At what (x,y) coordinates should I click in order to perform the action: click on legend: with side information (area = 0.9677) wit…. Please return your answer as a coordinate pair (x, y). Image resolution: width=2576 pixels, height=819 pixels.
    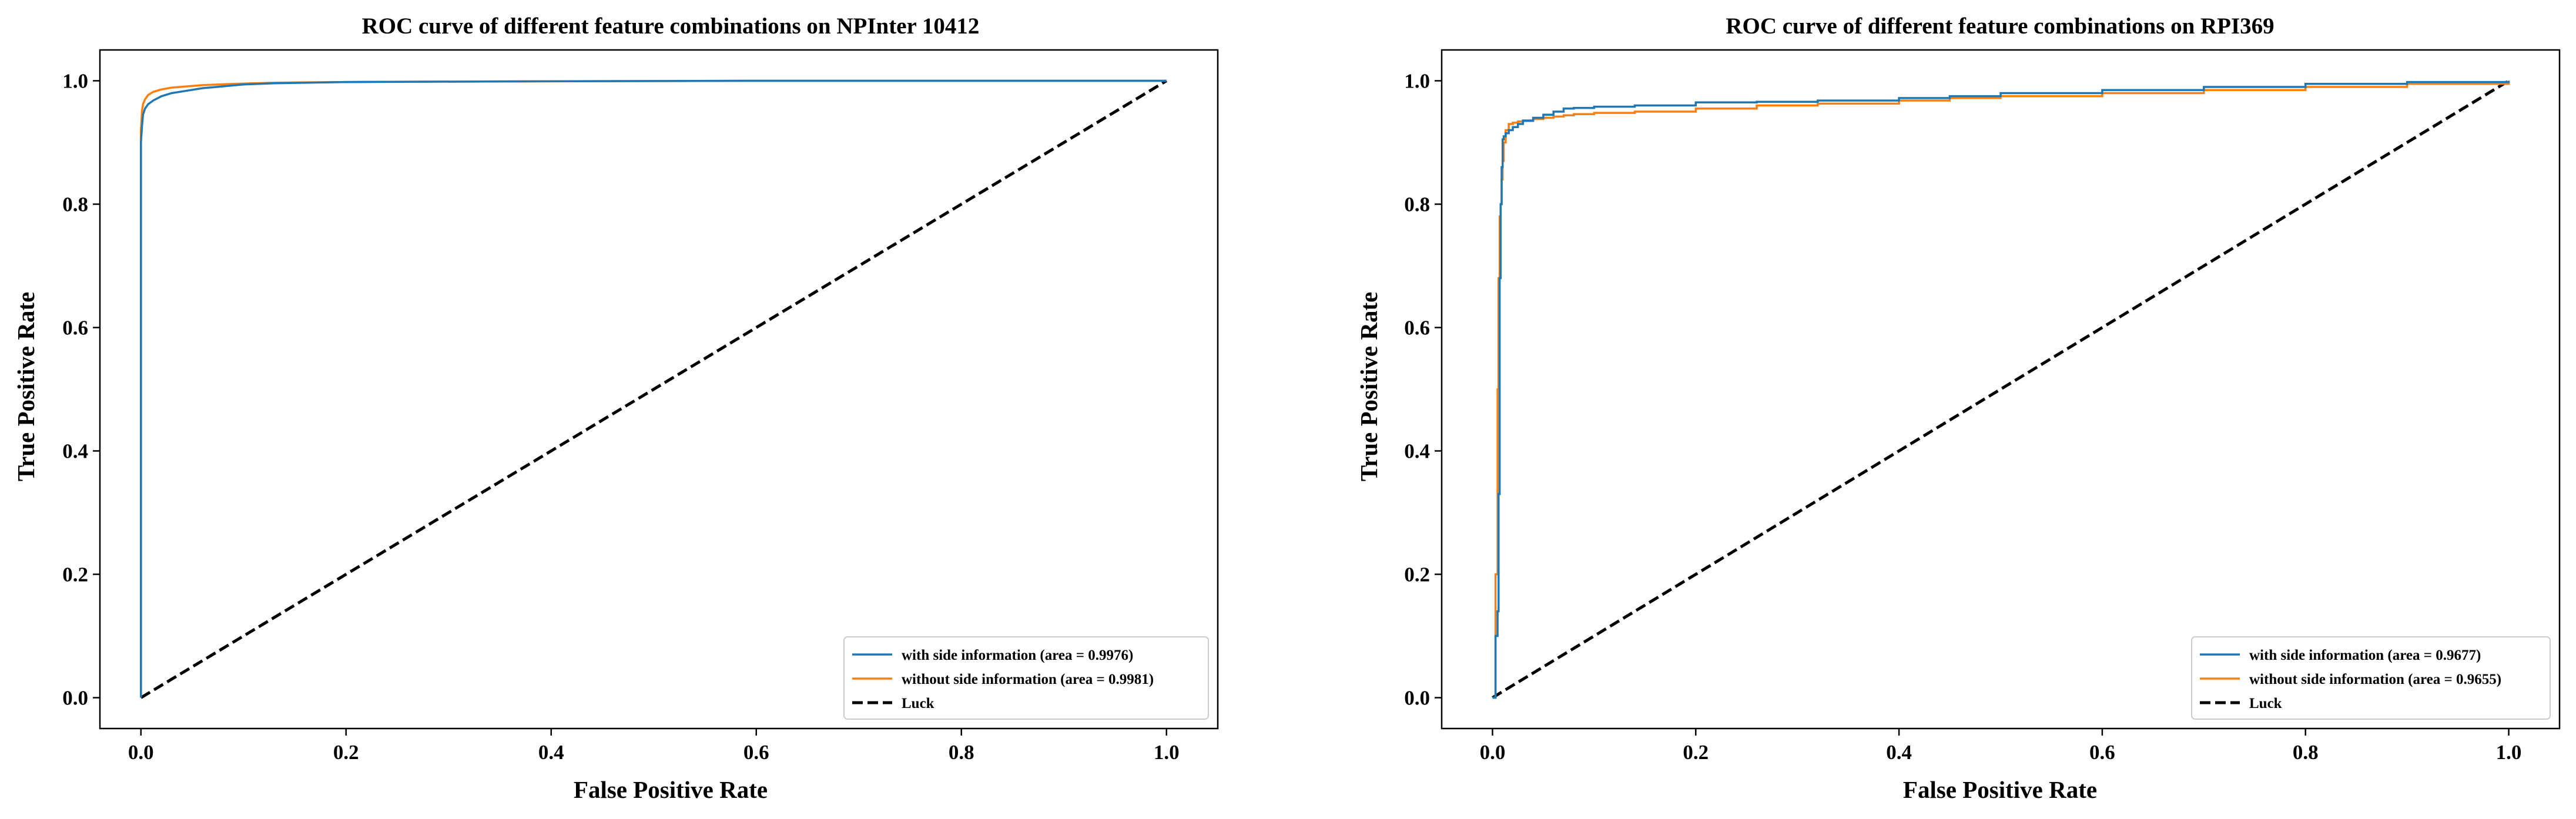
    Looking at the image, I should click on (2371, 678).